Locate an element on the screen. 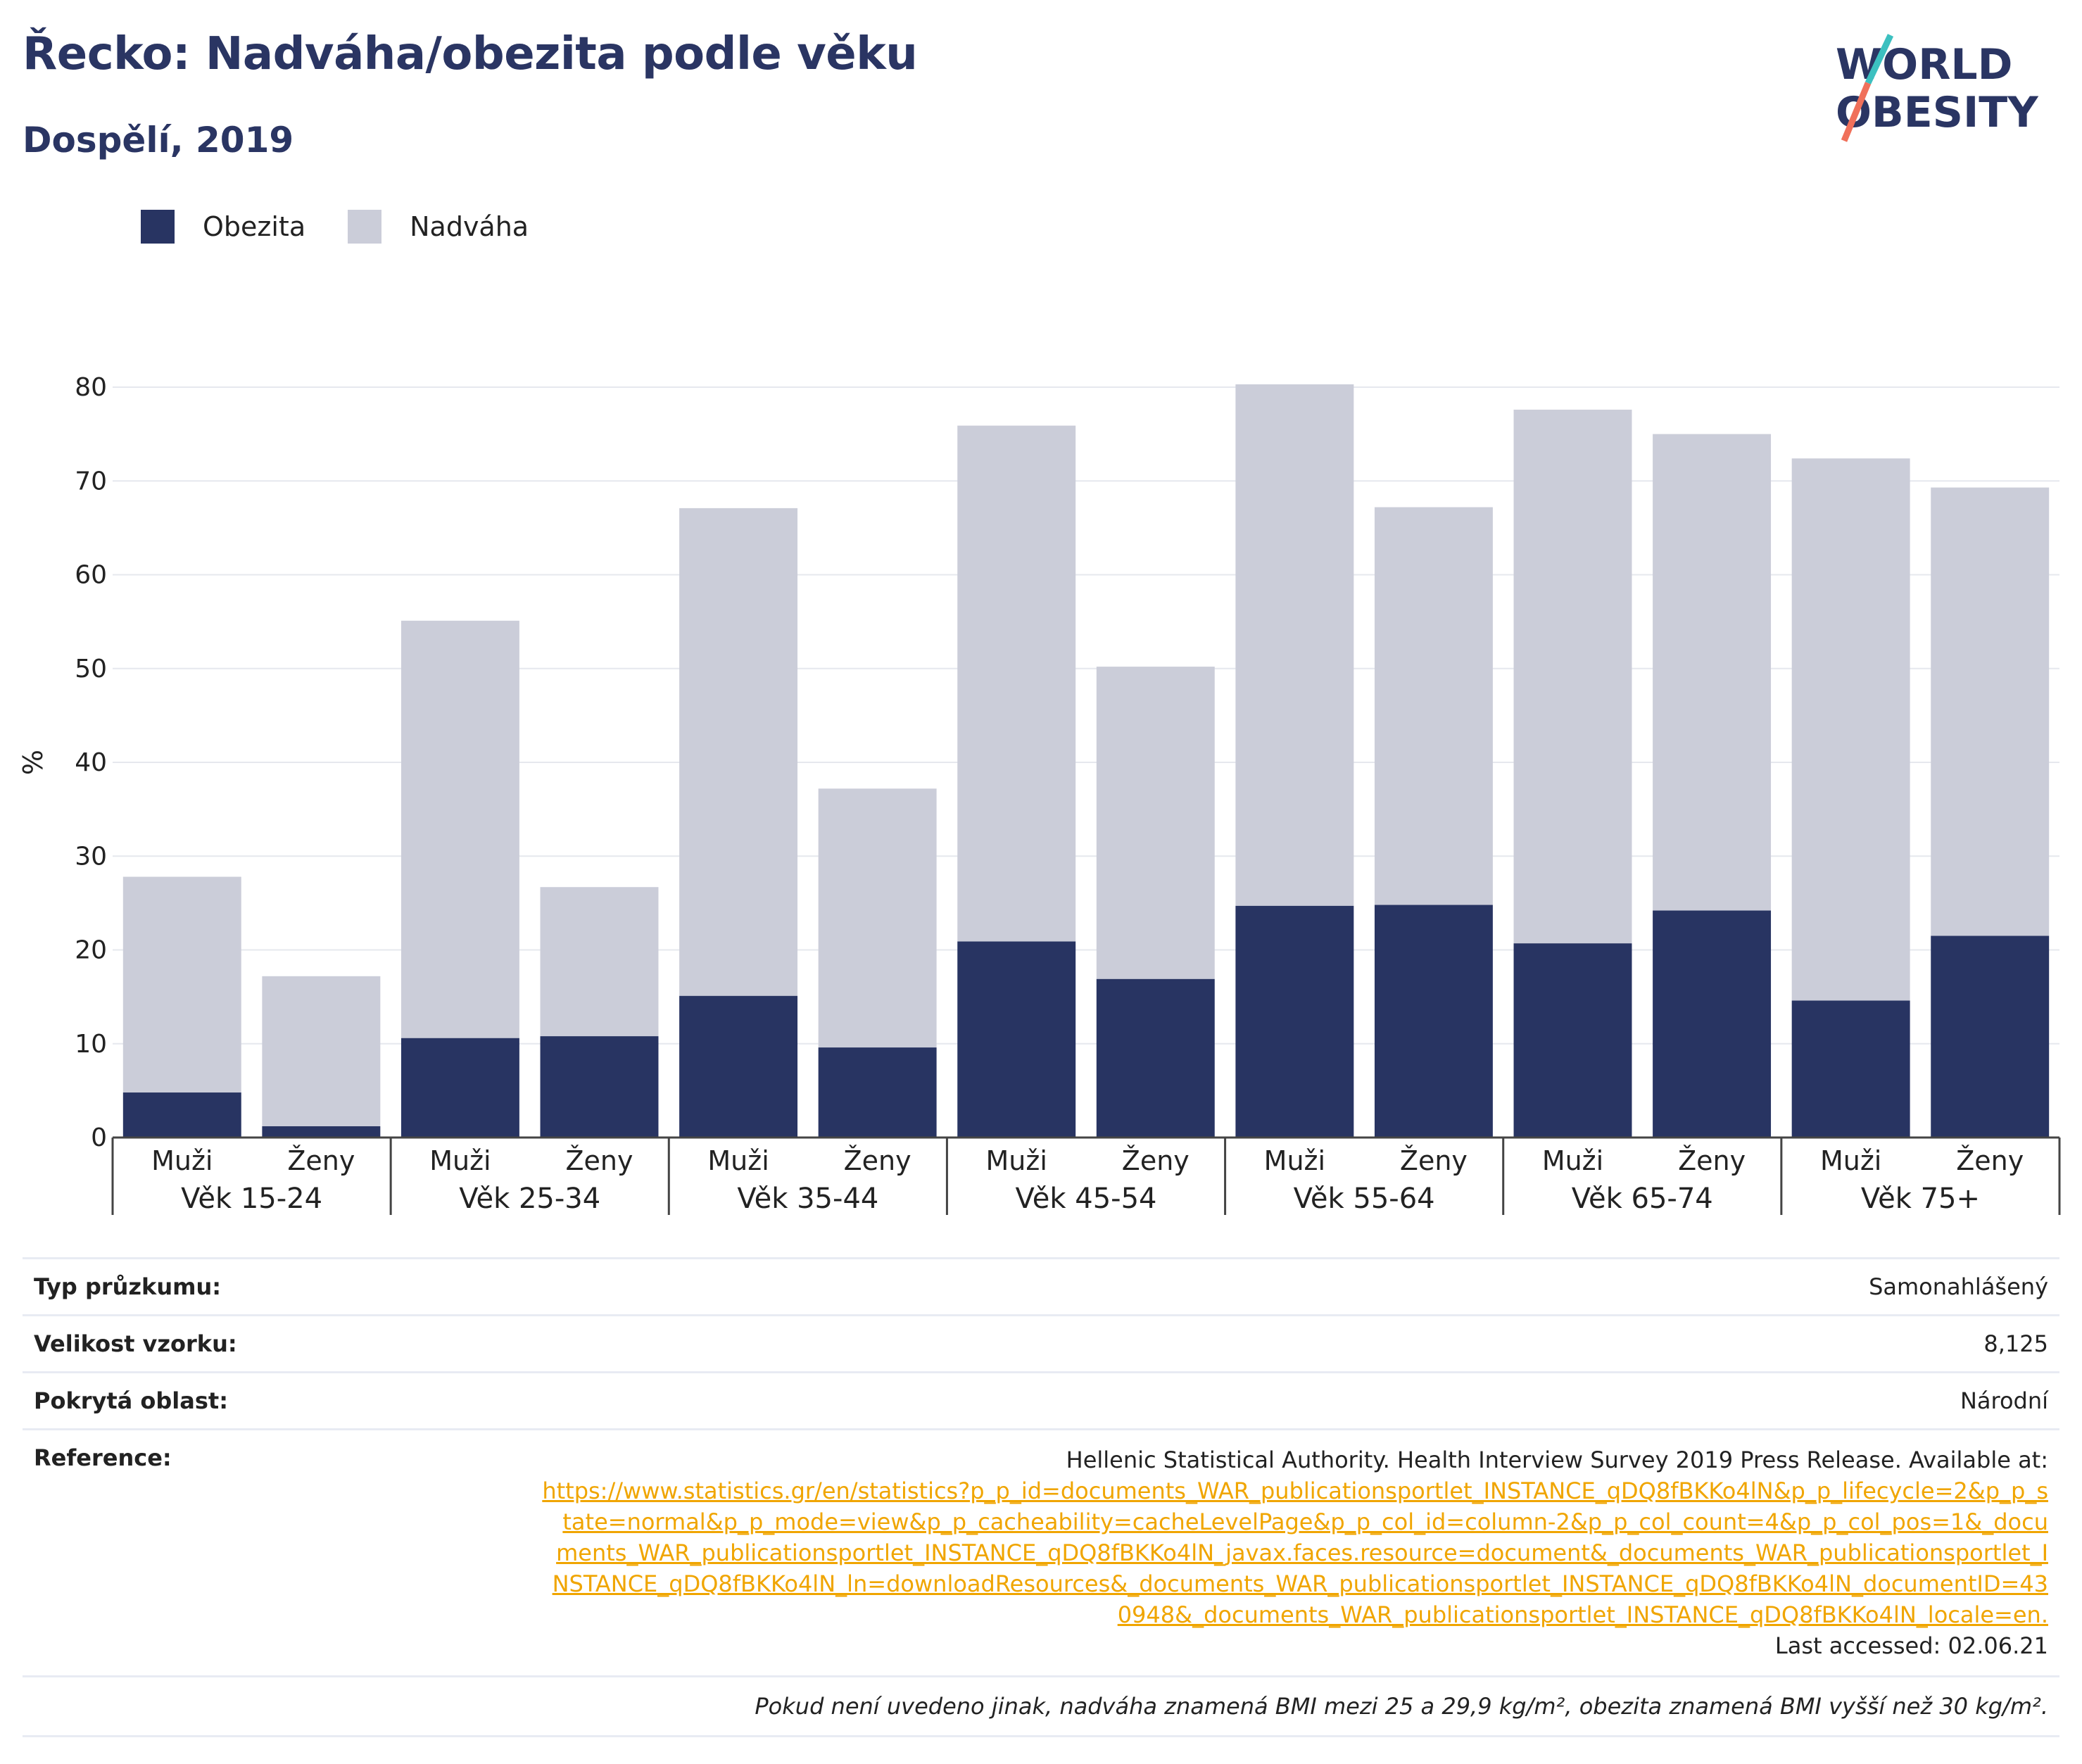 The height and width of the screenshot is (1764, 2082). group-label: Věk 65-74 is located at coordinates (1642, 1199).